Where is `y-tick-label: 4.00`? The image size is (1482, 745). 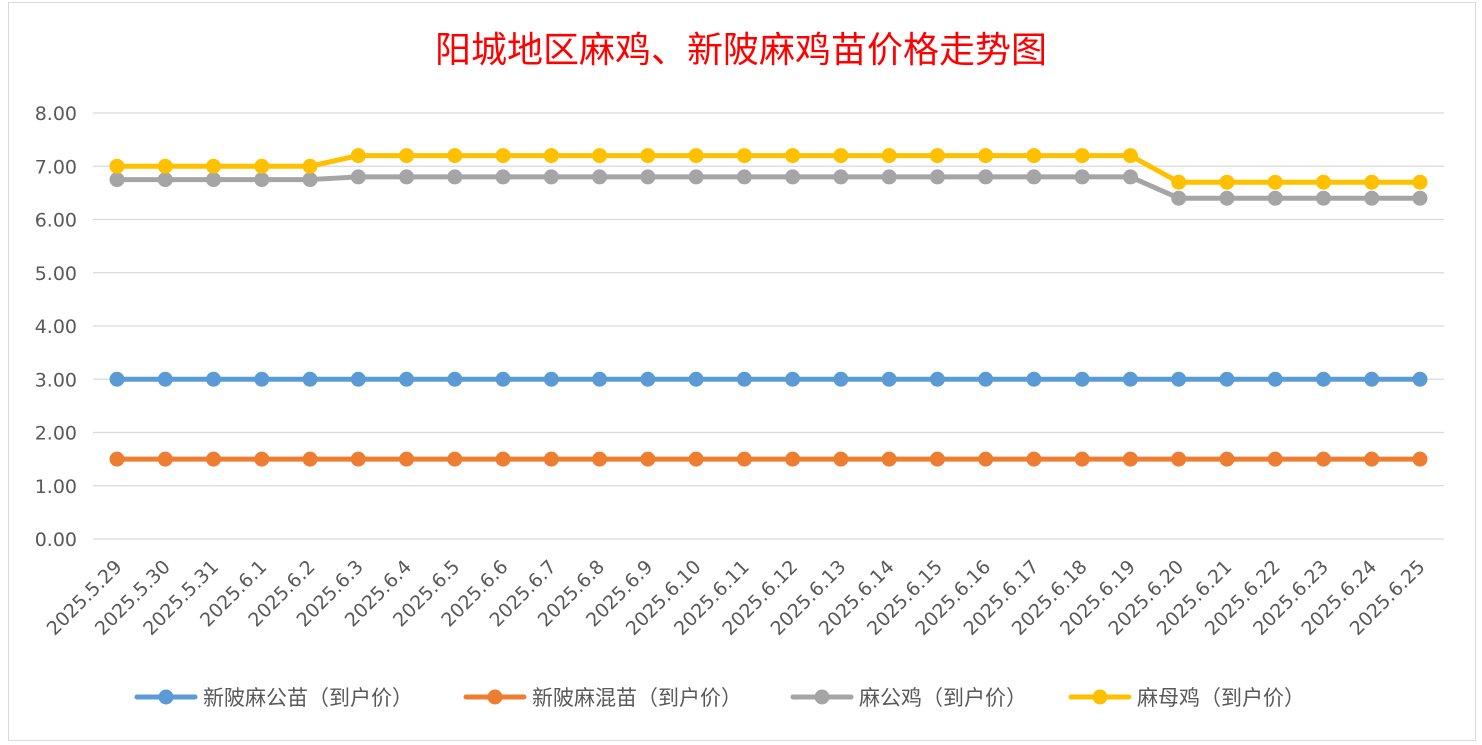 y-tick-label: 4.00 is located at coordinates (56, 327).